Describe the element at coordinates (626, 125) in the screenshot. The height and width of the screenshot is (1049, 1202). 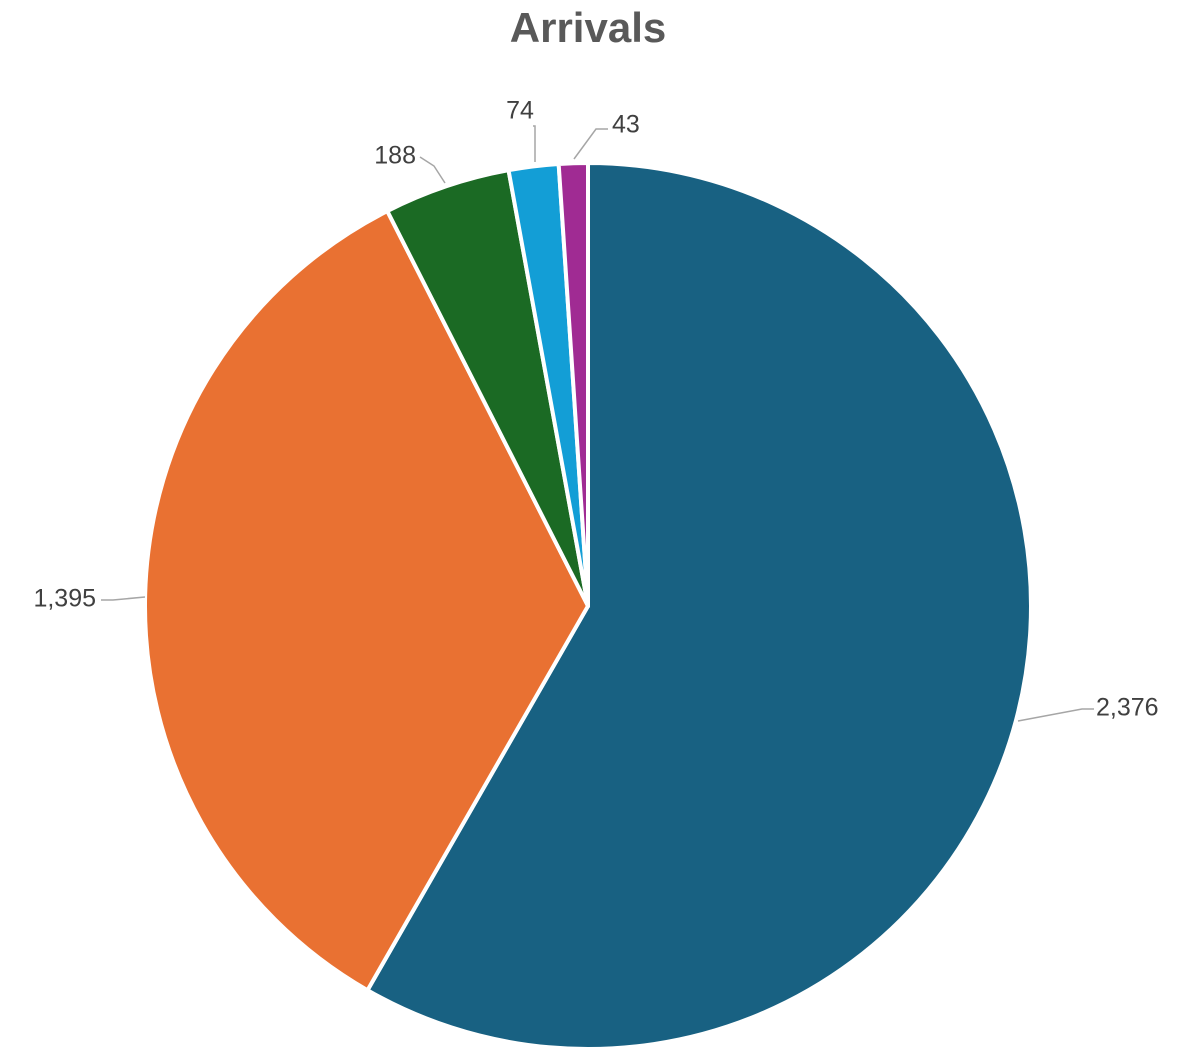
I see `data-label-5: 43` at that location.